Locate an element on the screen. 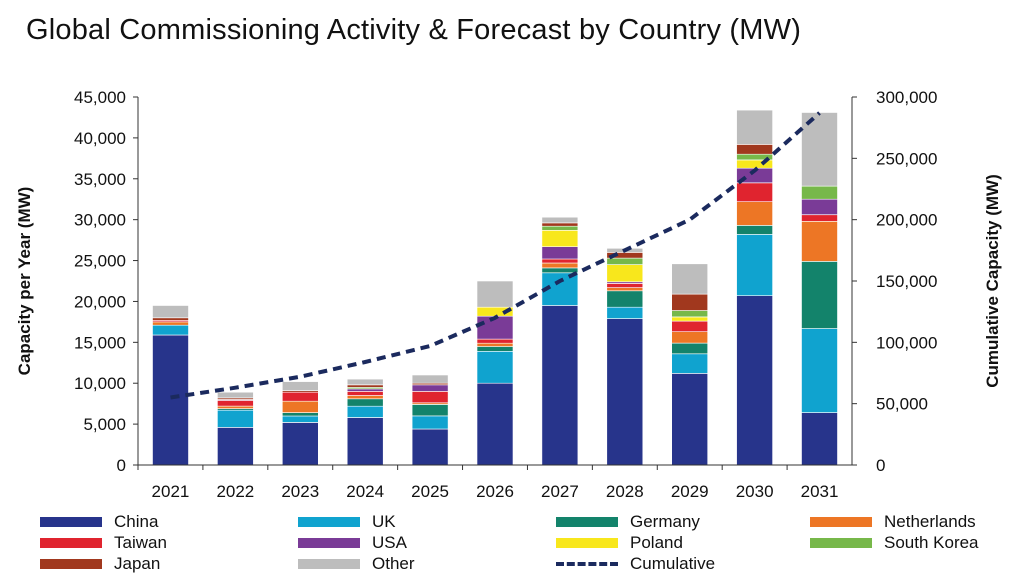  y-tick-label: 15,000 is located at coordinates (100, 342).